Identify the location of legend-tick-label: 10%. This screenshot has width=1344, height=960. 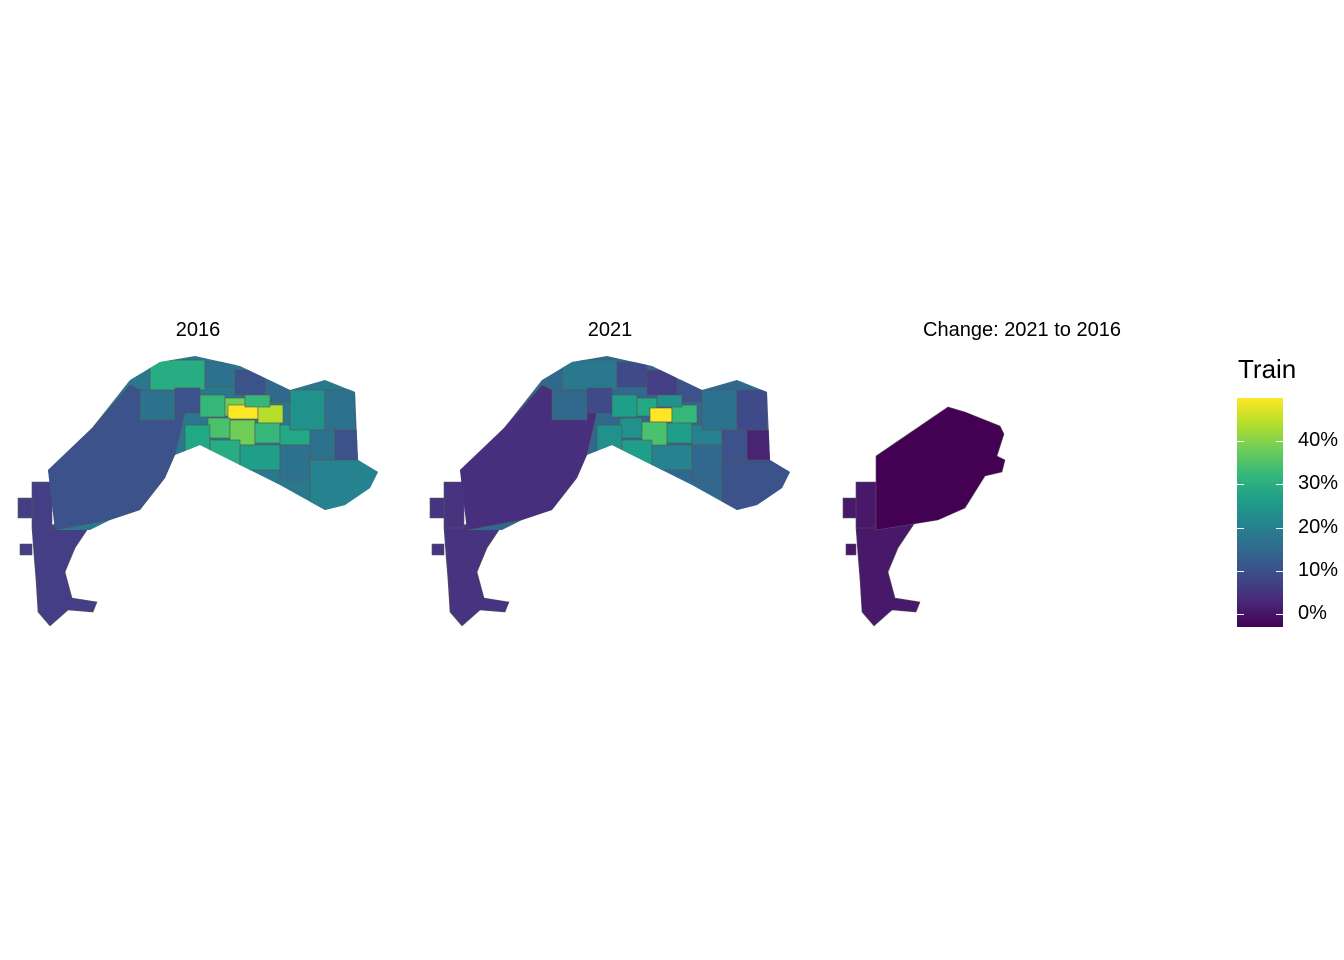
(1318, 569).